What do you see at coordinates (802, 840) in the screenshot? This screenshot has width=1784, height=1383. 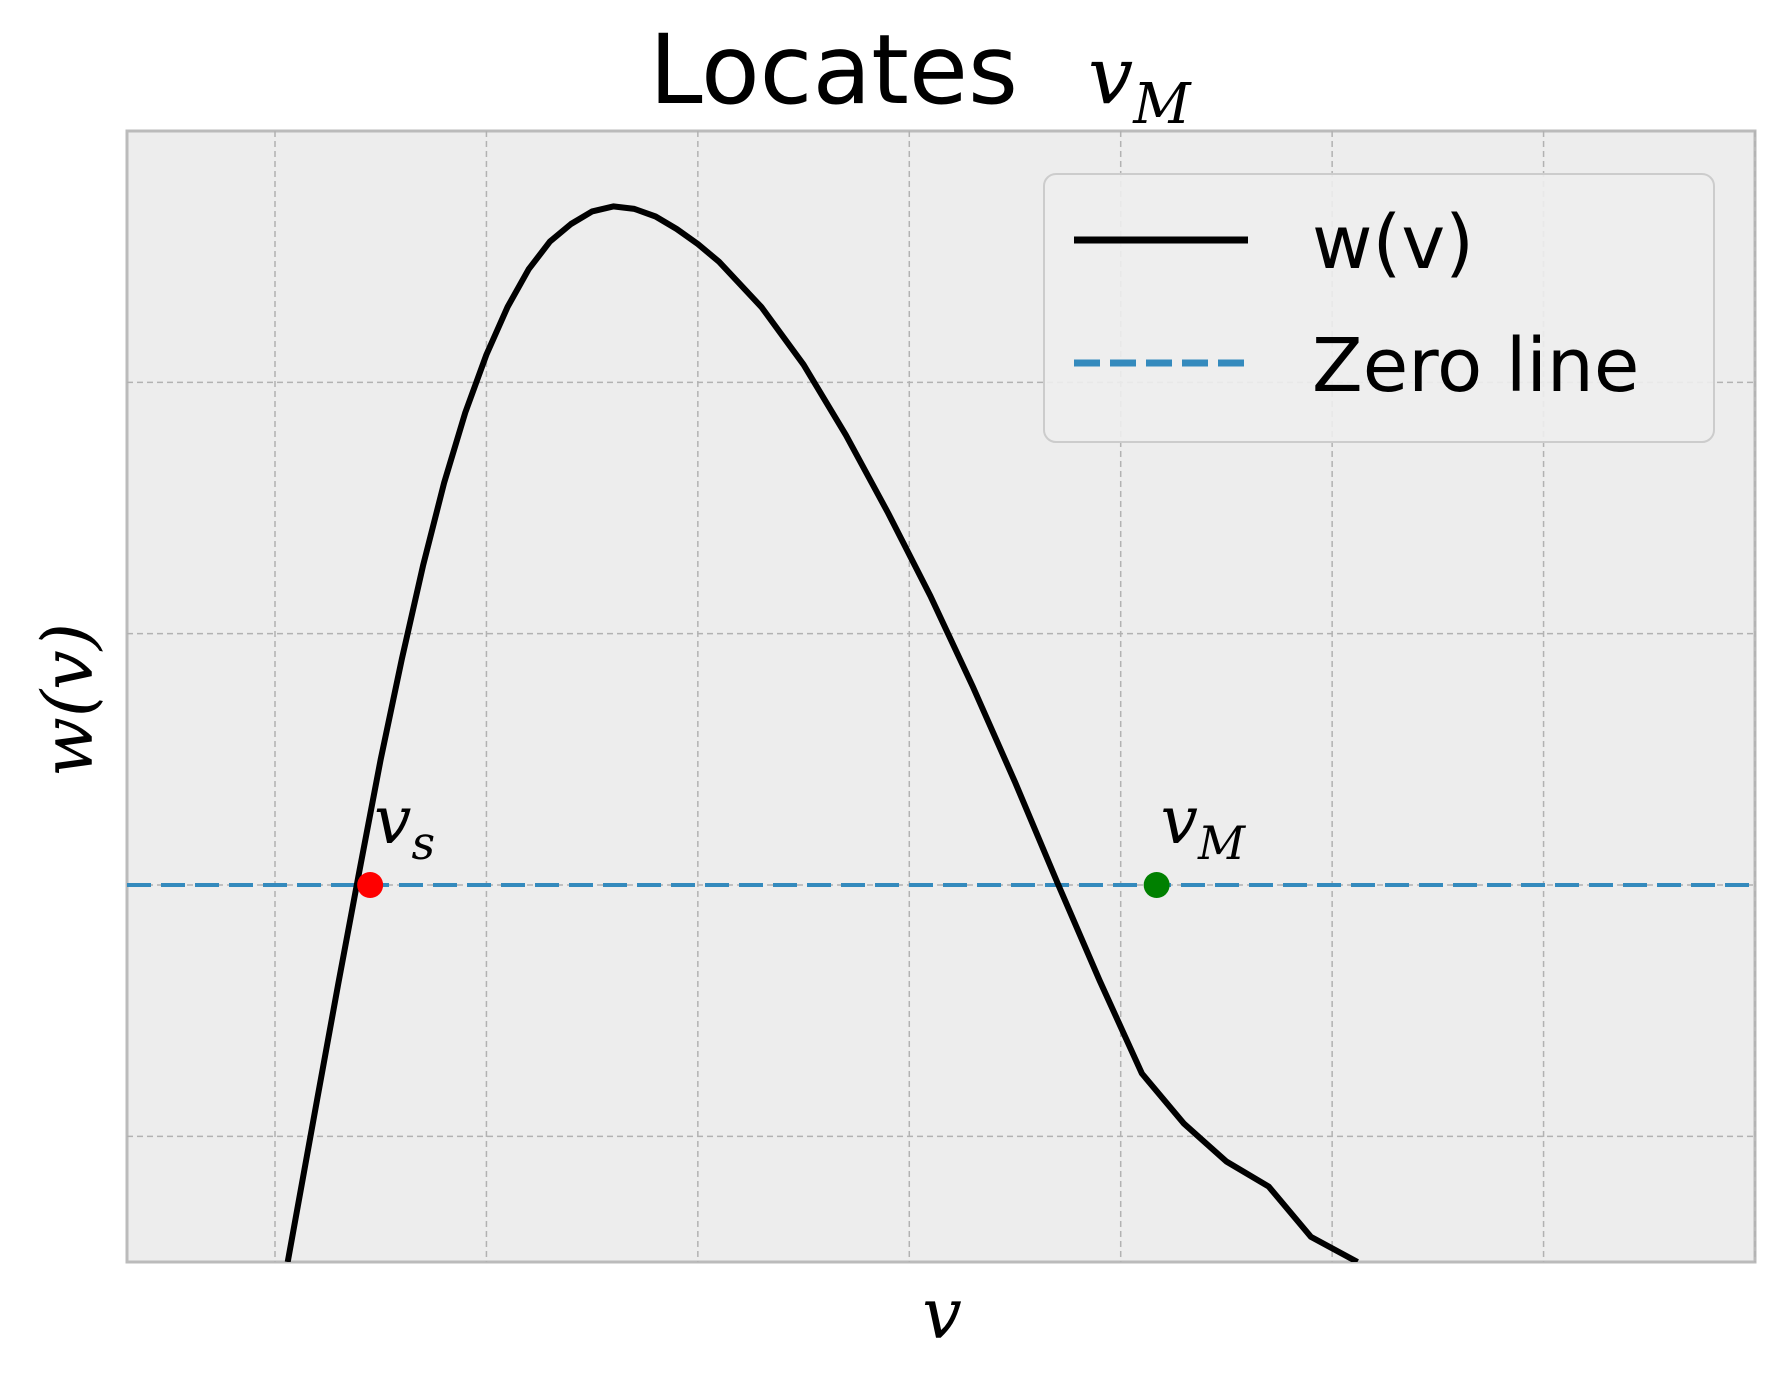 I see `points-layer: vs vM` at bounding box center [802, 840].